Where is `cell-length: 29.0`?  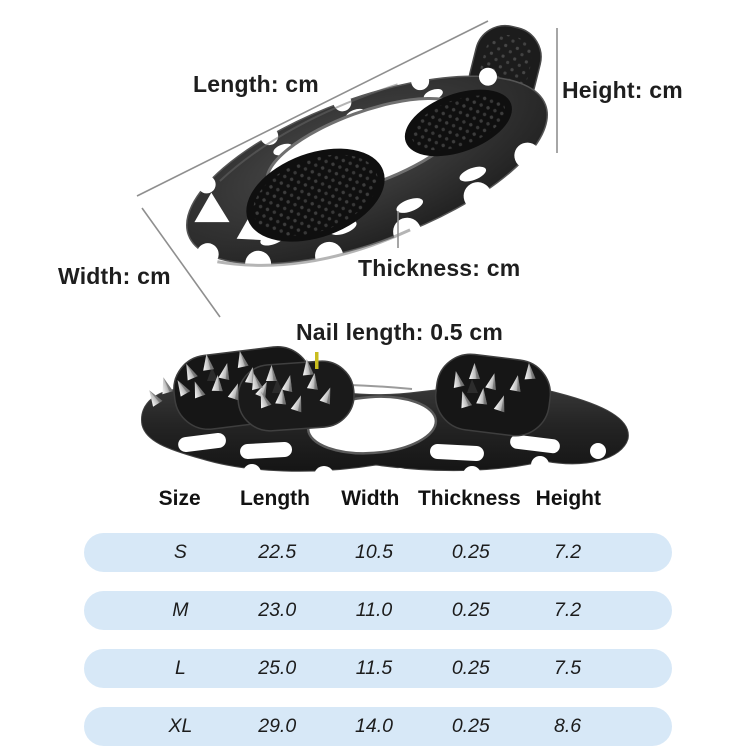
cell-length: 29.0 is located at coordinates (277, 726).